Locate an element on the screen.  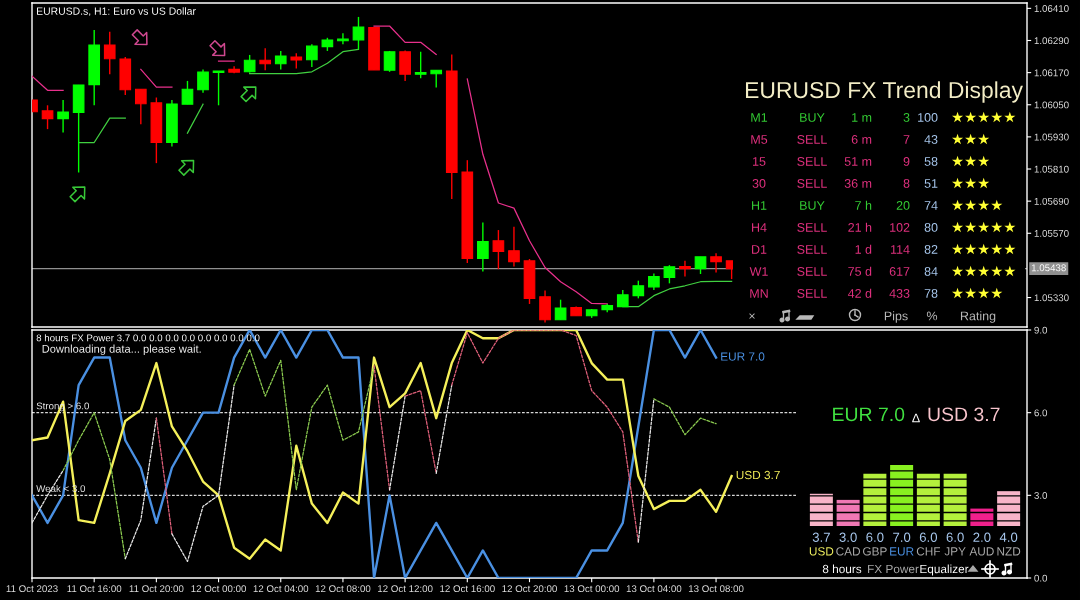
text: 3 is located at coordinates (906, 117).